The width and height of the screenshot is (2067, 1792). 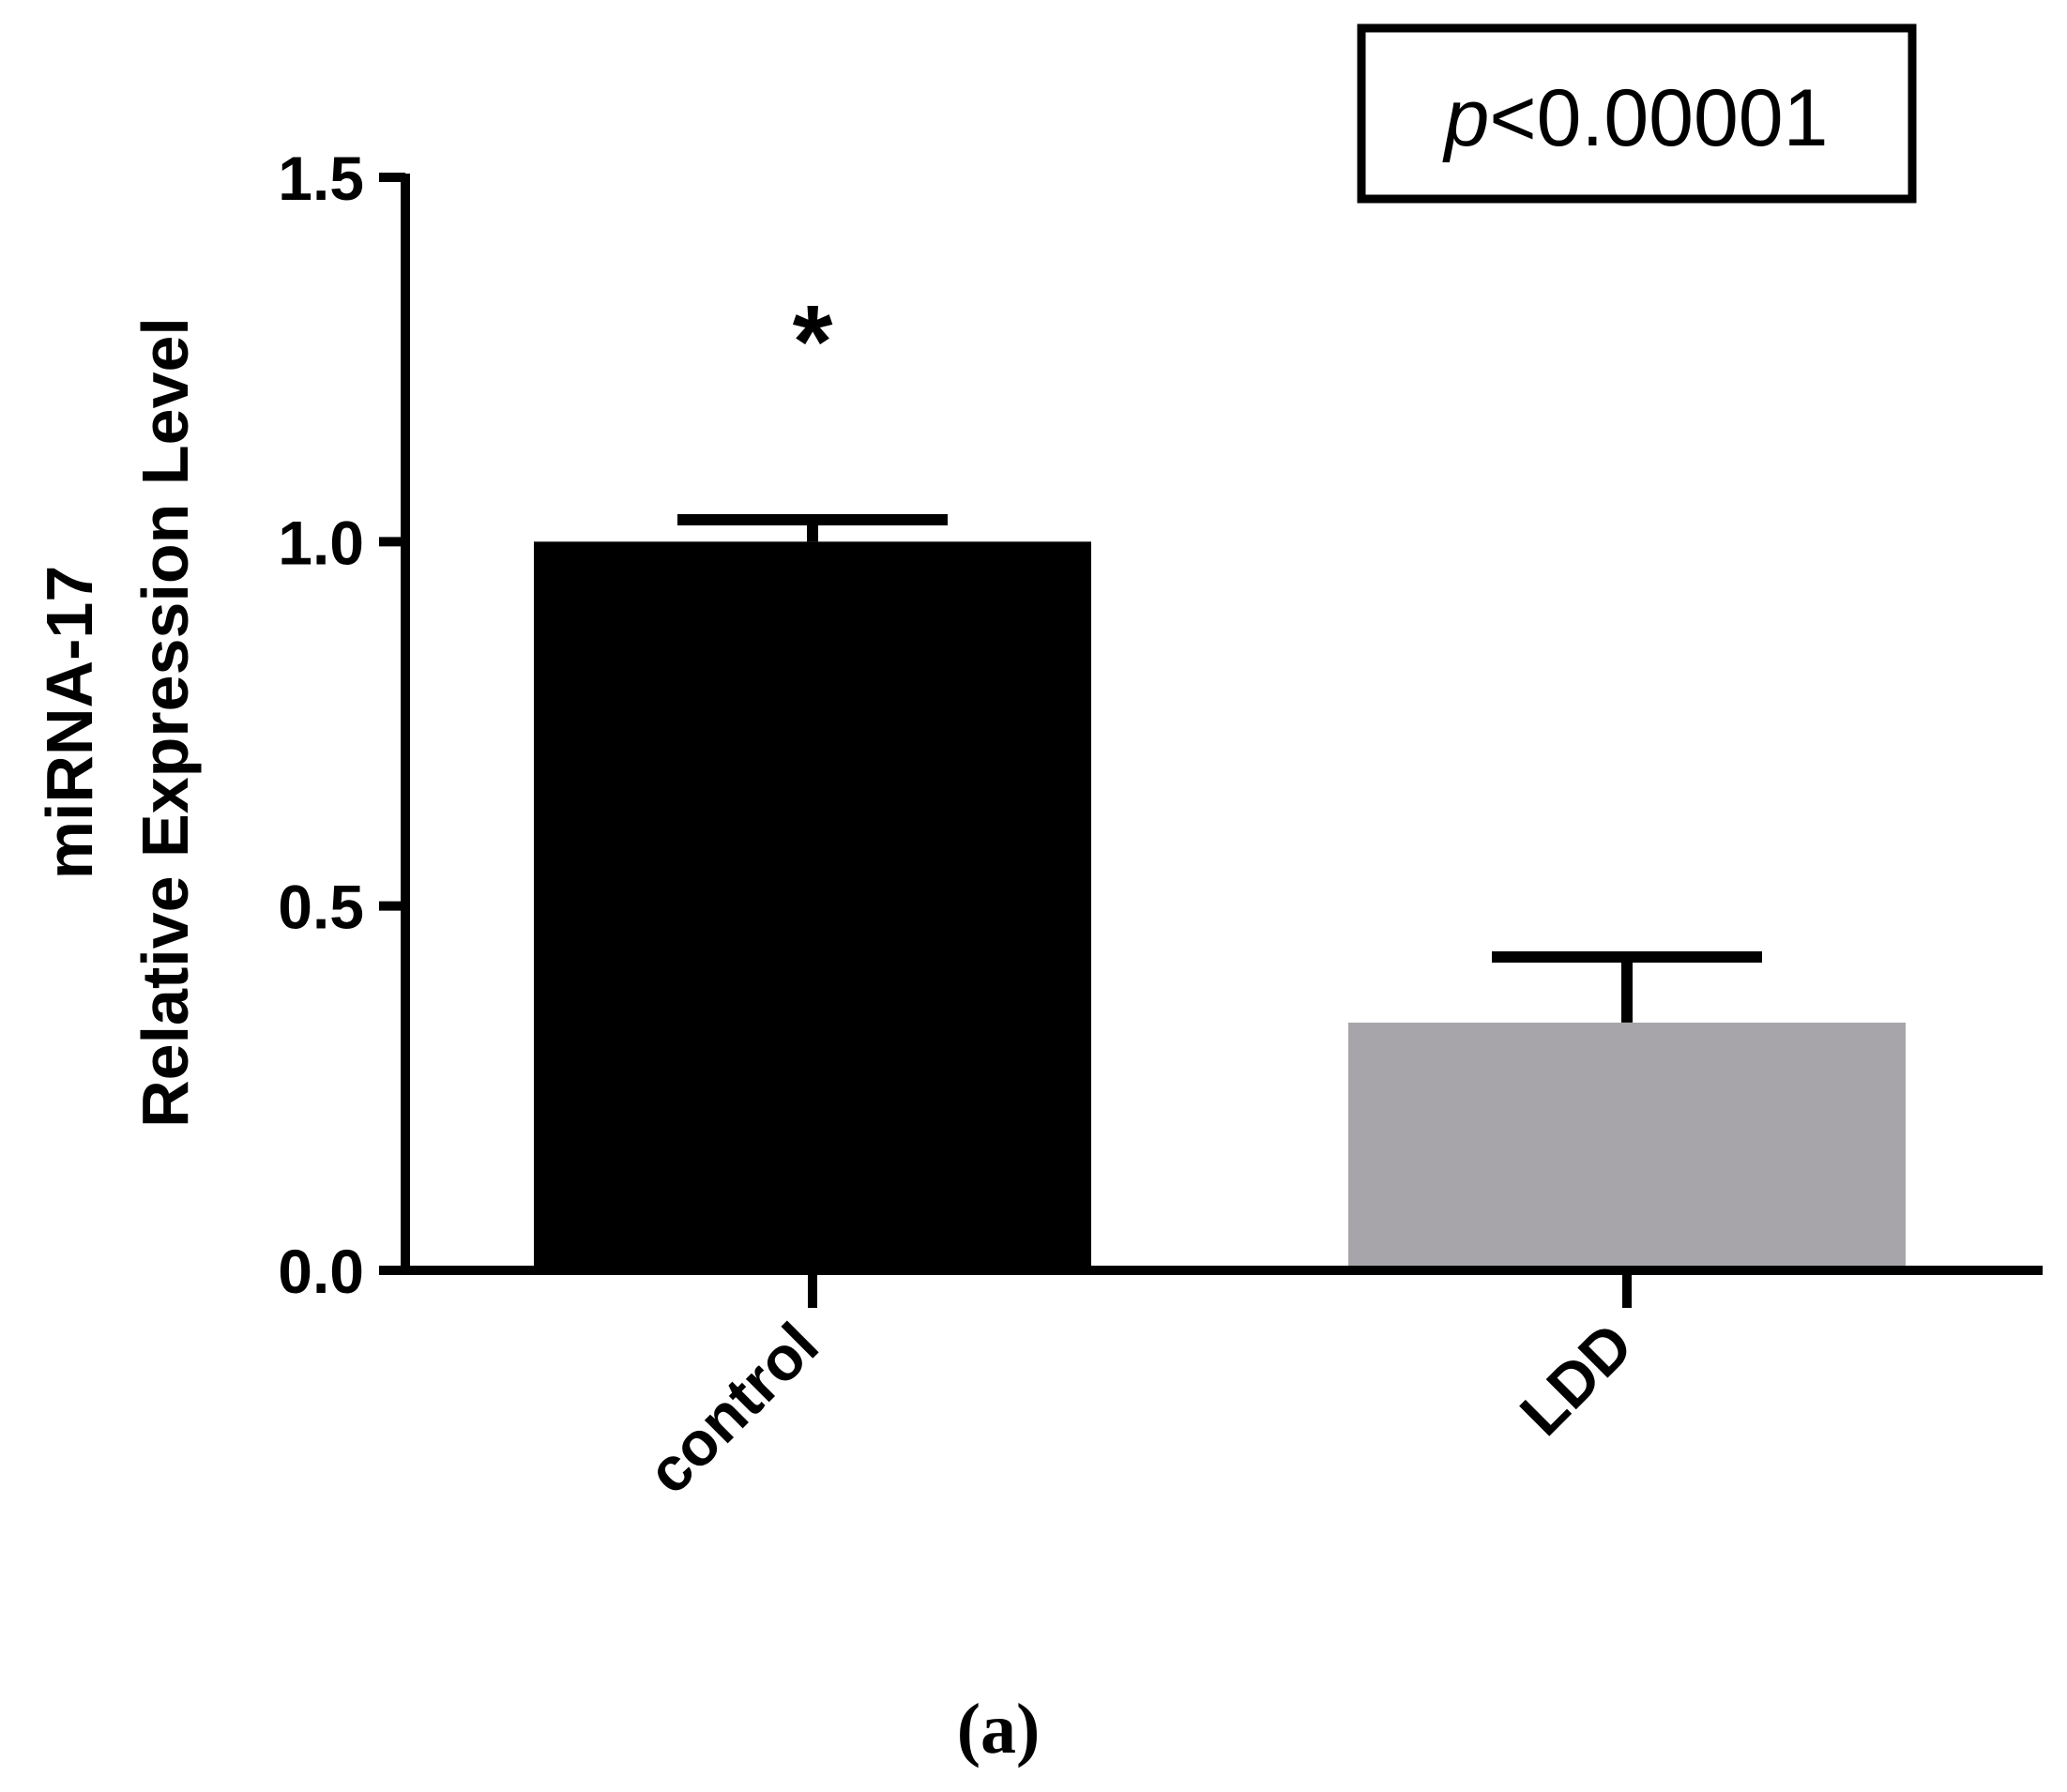 I want to click on bar-ldd, so click(x=1627, y=1146).